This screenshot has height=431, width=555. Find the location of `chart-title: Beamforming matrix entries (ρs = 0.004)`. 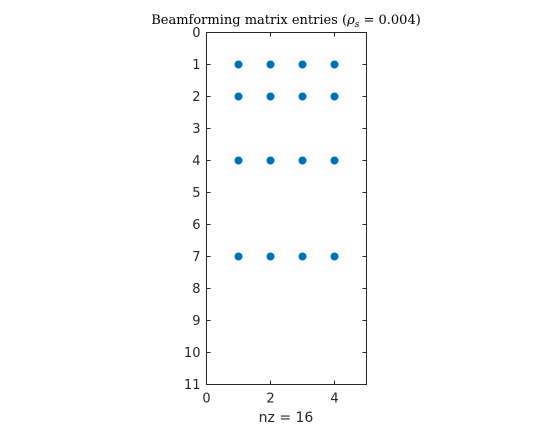

chart-title: Beamforming matrix entries (ρs = 0.004) is located at coordinates (286, 21).